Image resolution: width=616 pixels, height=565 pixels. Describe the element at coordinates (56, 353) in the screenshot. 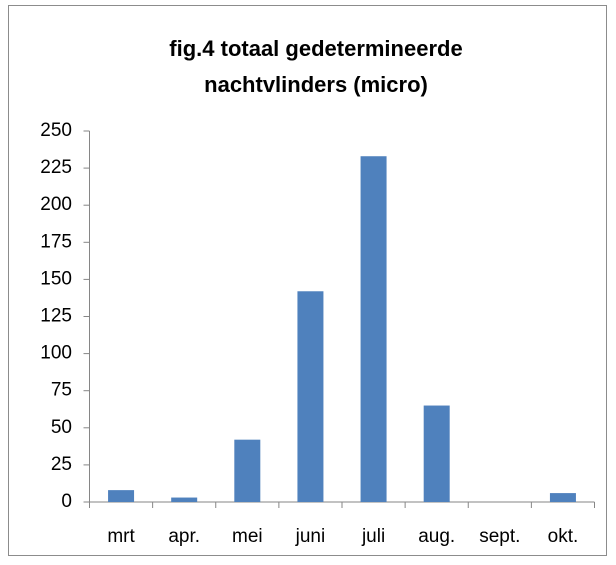

I see `y-tick-label: 100` at that location.